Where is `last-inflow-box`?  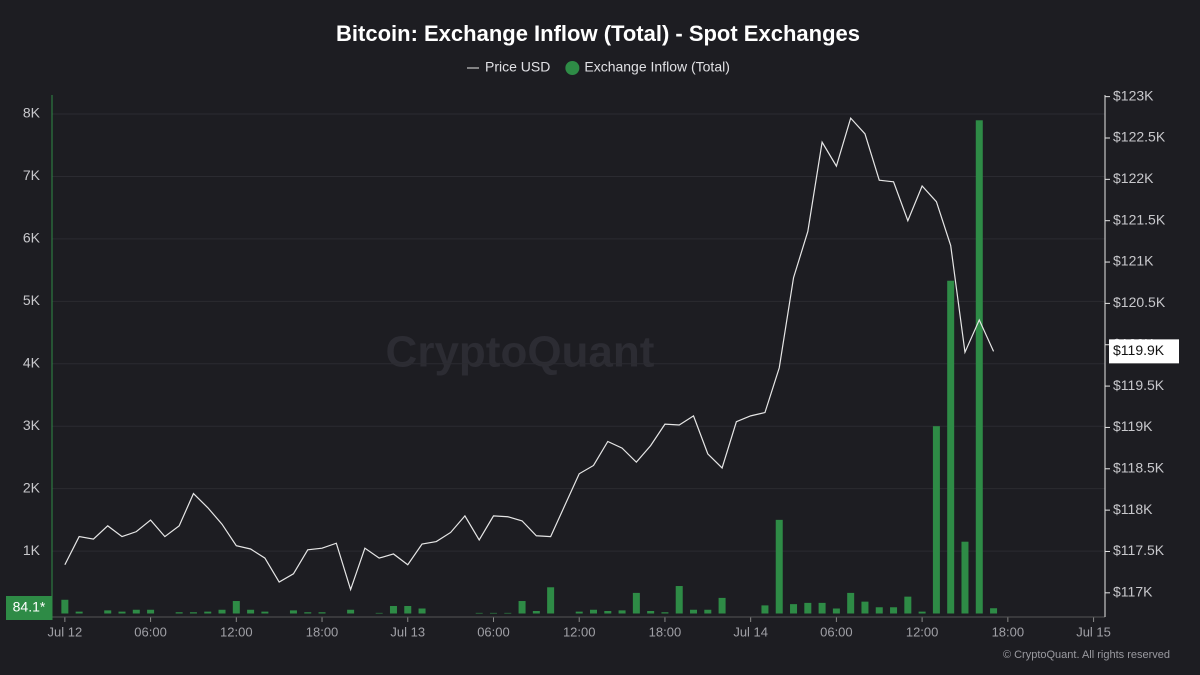
last-inflow-box is located at coordinates (29, 608).